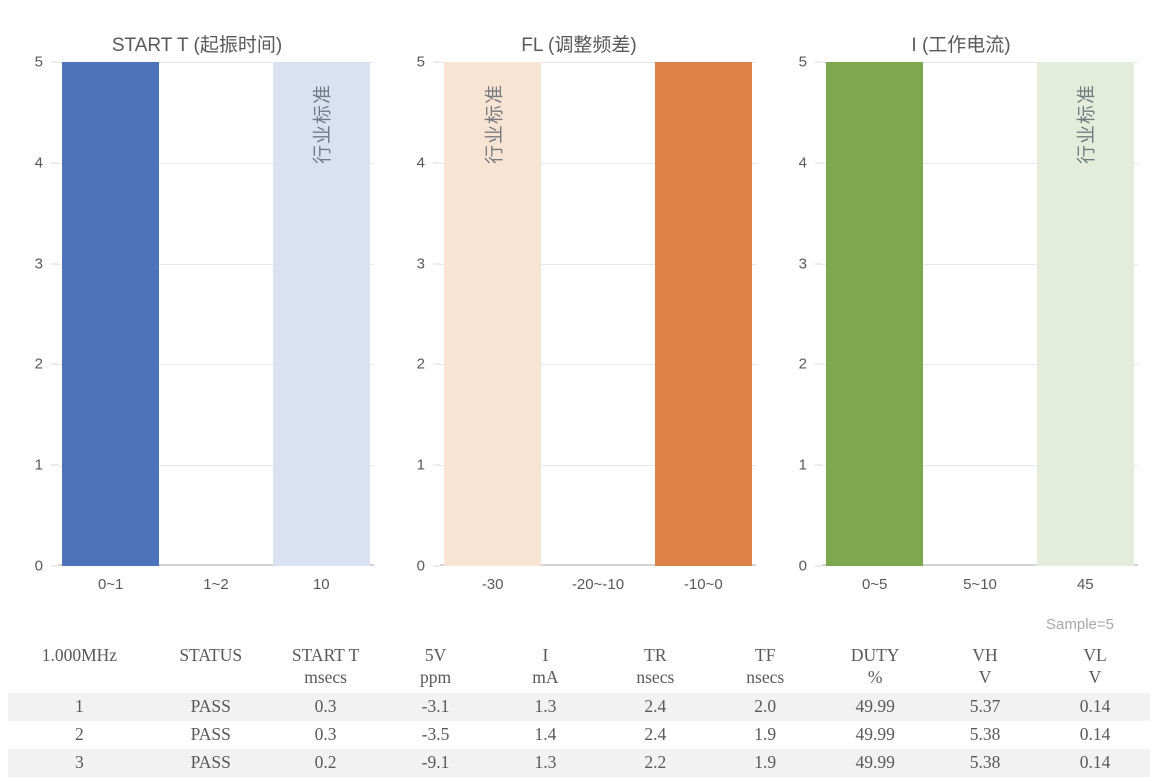 This screenshot has width=1158, height=782. Describe the element at coordinates (579, 45) in the screenshot. I see `chart-title: FL (调整频差)` at that location.